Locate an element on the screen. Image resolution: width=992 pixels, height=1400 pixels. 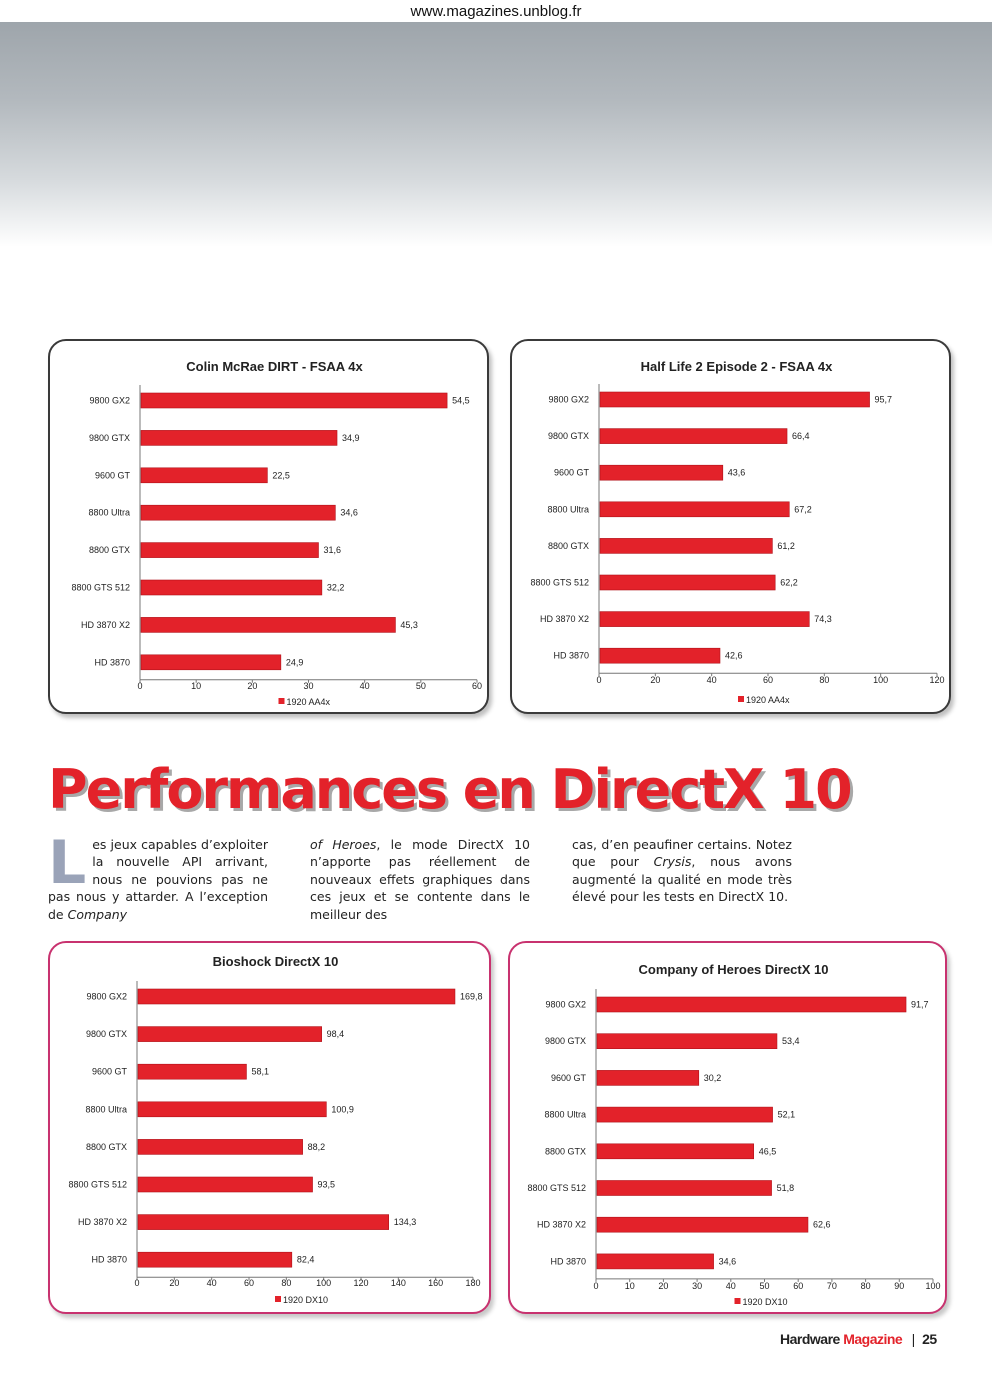
site-url: www.magazines.unblog.fr is located at coordinates (496, 11).